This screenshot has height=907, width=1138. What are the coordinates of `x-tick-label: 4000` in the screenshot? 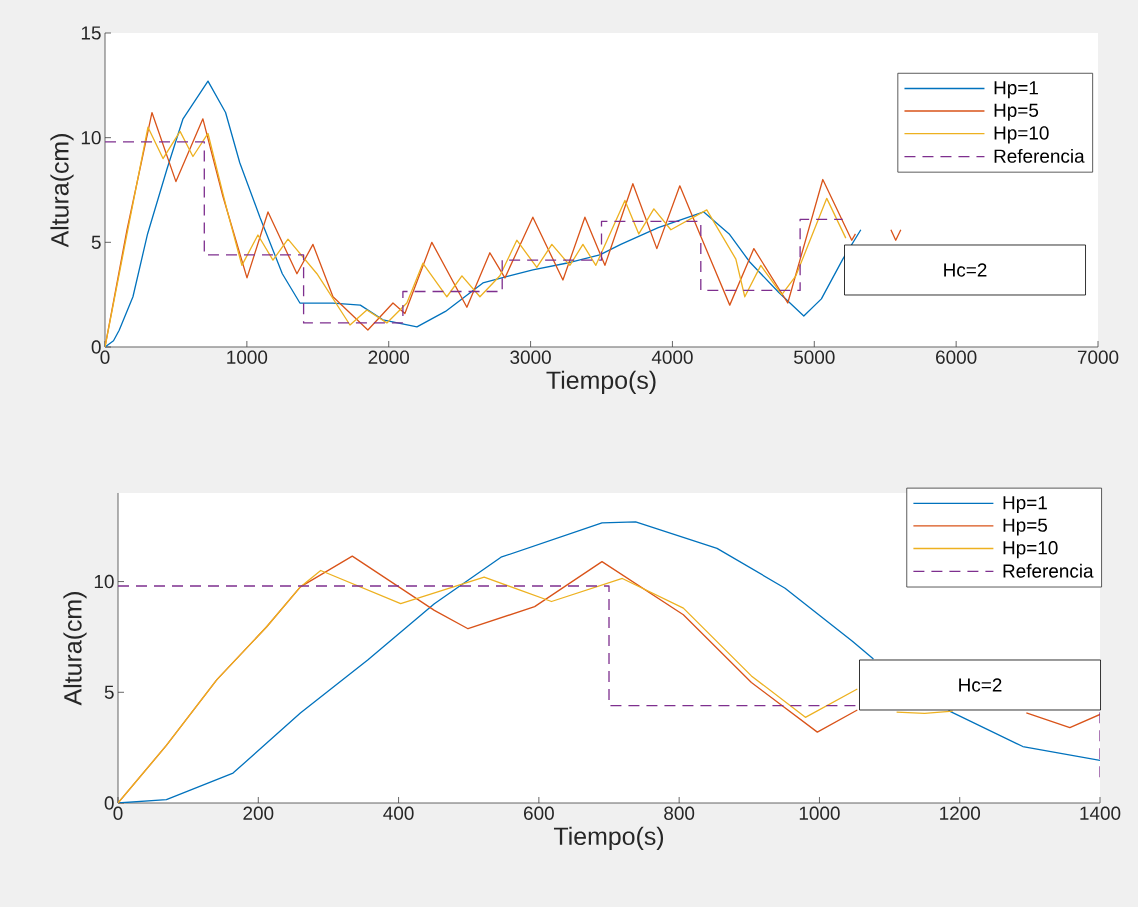 It's located at (672, 357).